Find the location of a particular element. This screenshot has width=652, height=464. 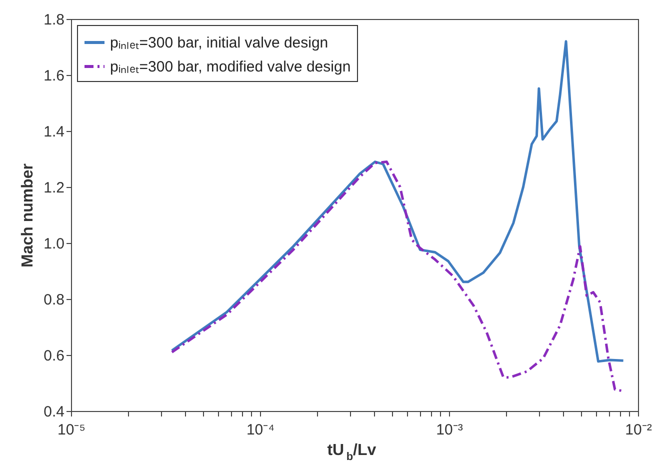

y-tick-label: 1.2 is located at coordinates (54, 188).